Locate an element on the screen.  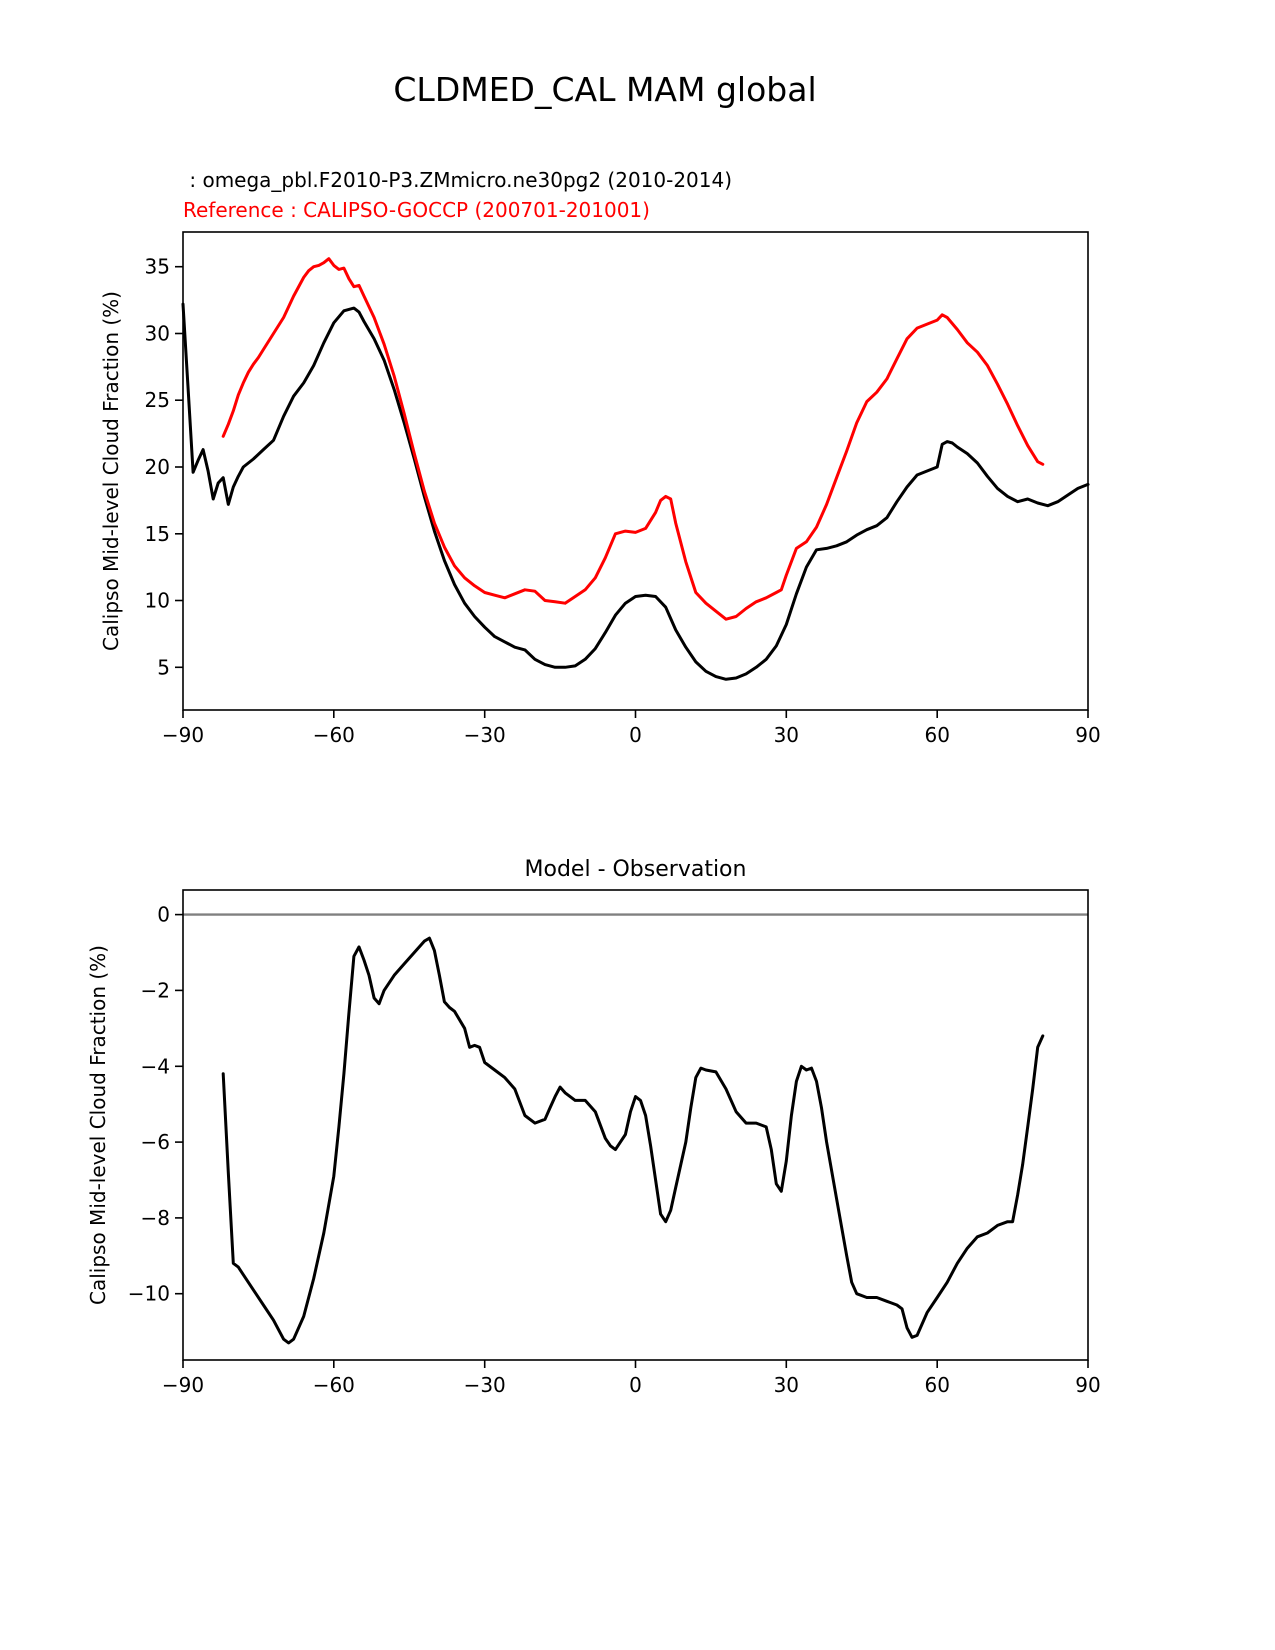
y-tick-label: 25 is located at coordinates (157, 400).